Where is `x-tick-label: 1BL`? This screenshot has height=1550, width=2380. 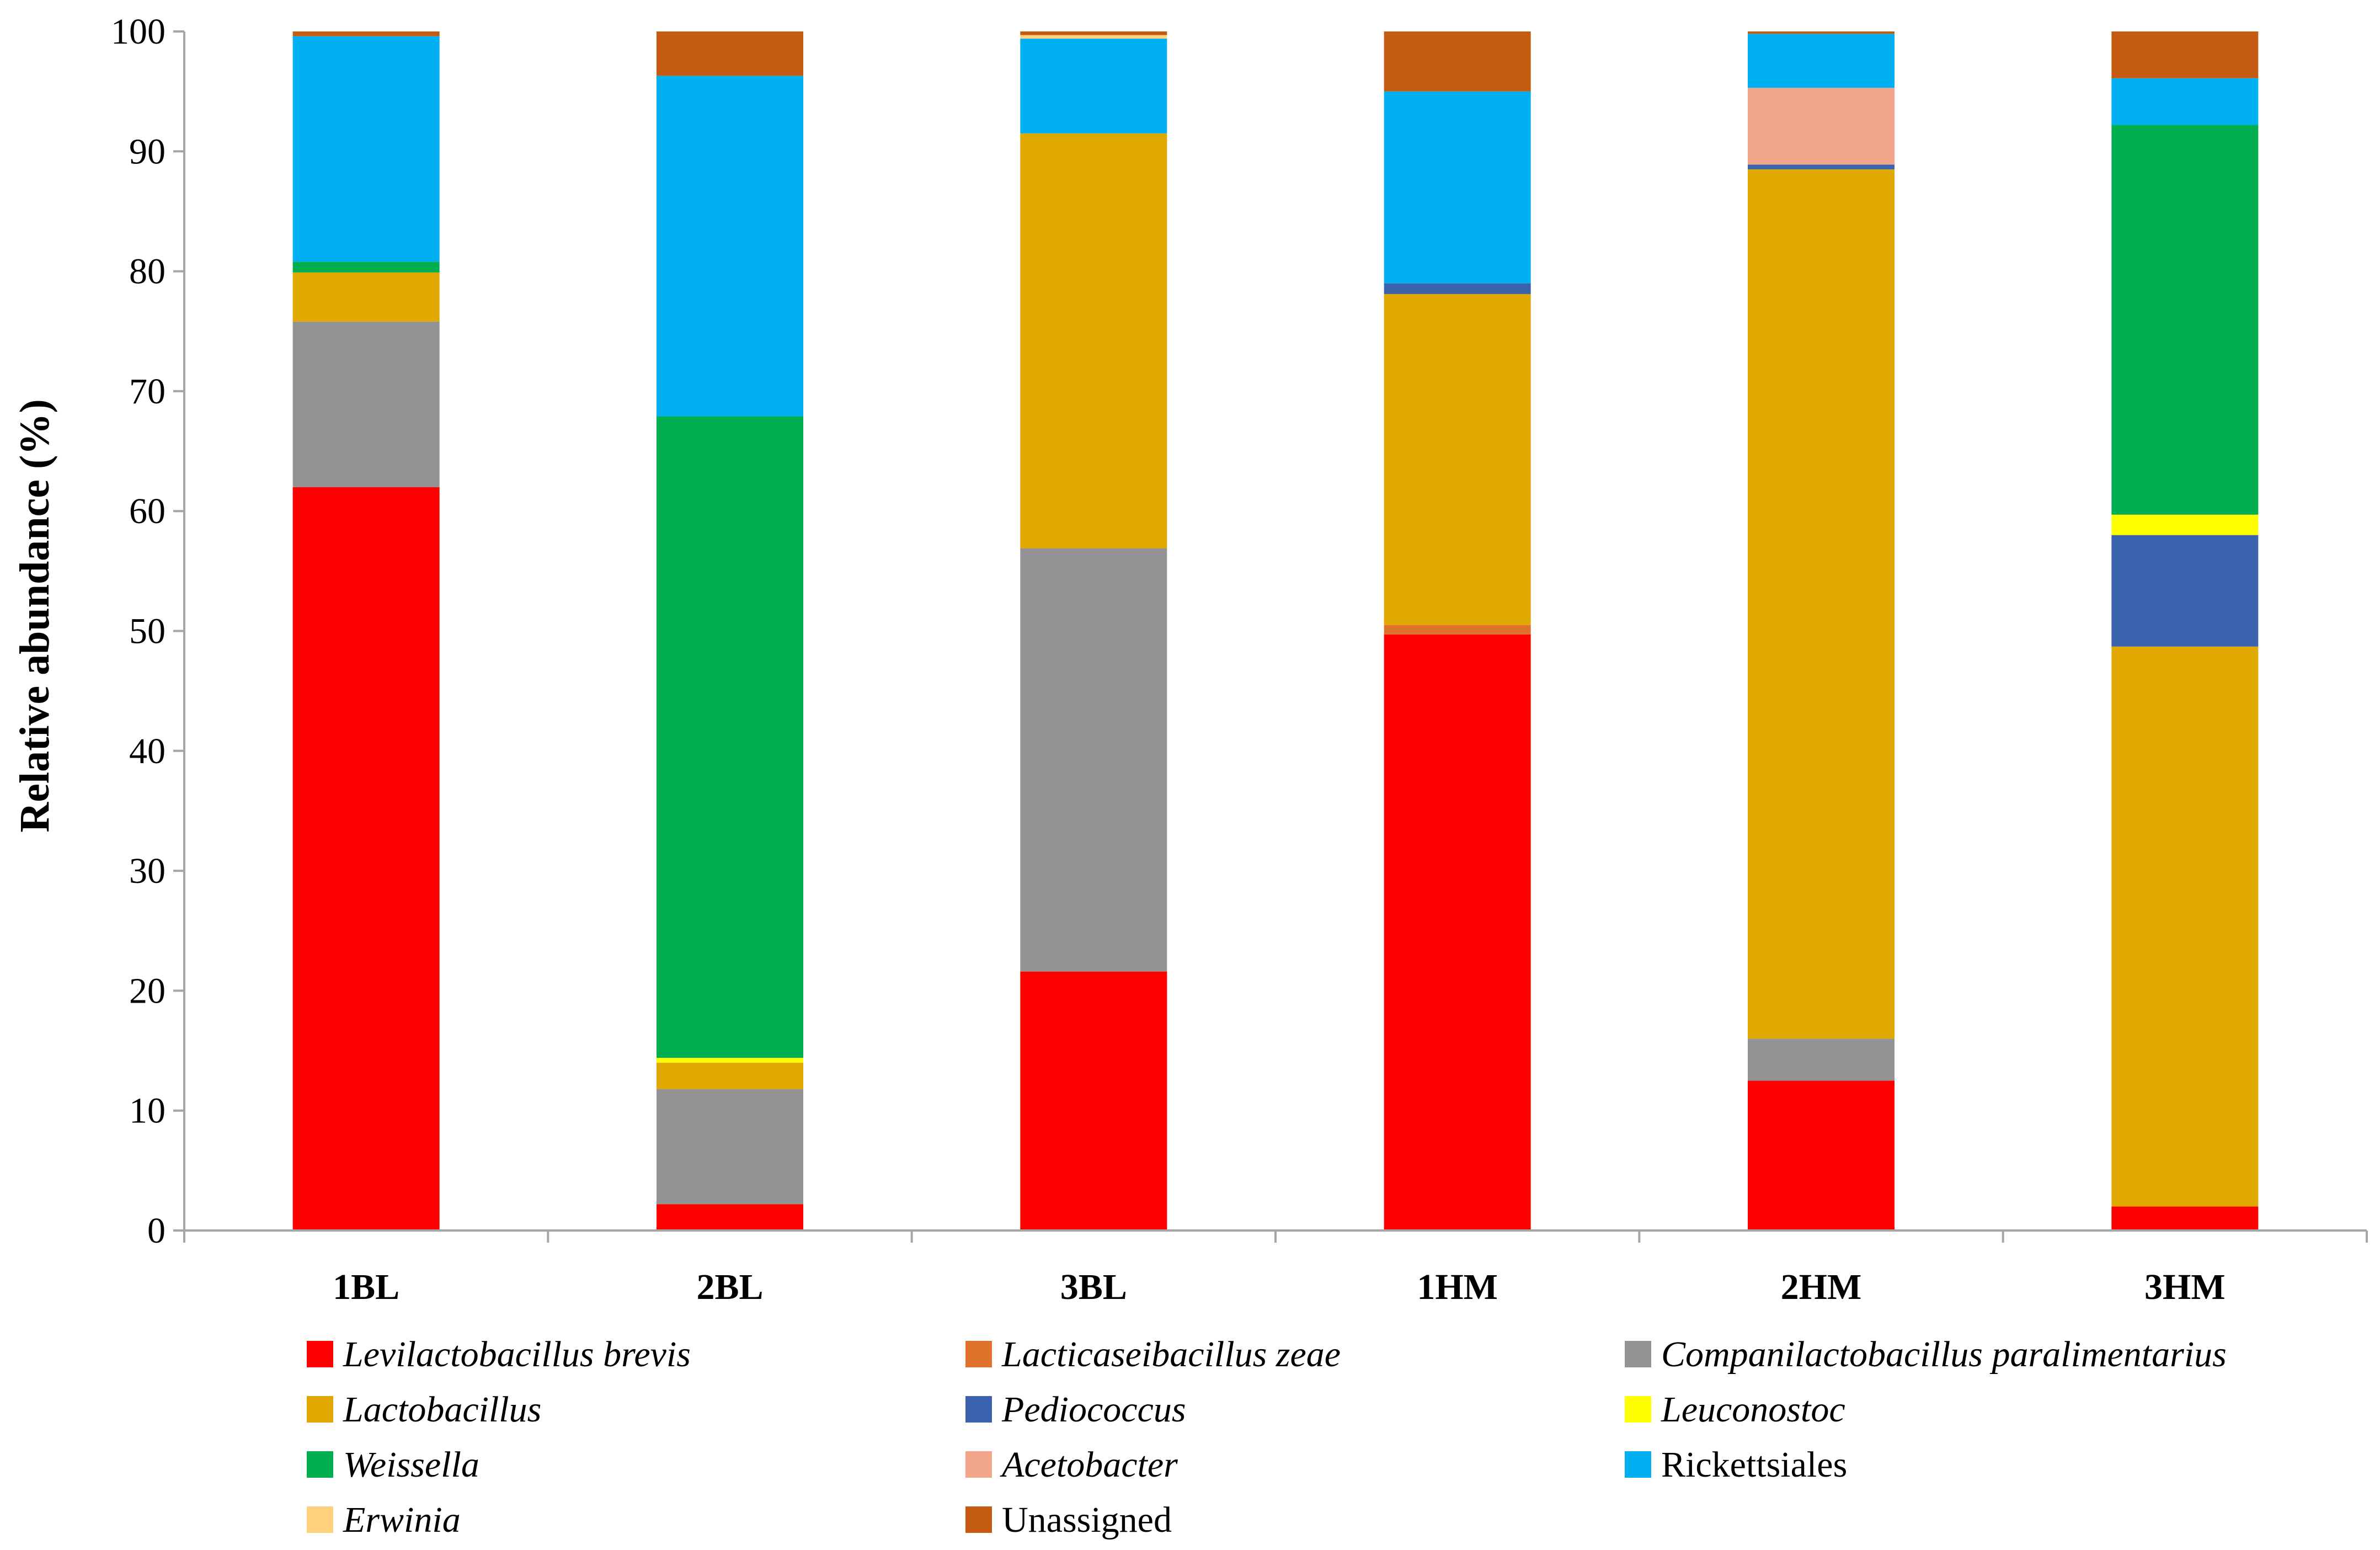
x-tick-label: 1BL is located at coordinates (366, 1287).